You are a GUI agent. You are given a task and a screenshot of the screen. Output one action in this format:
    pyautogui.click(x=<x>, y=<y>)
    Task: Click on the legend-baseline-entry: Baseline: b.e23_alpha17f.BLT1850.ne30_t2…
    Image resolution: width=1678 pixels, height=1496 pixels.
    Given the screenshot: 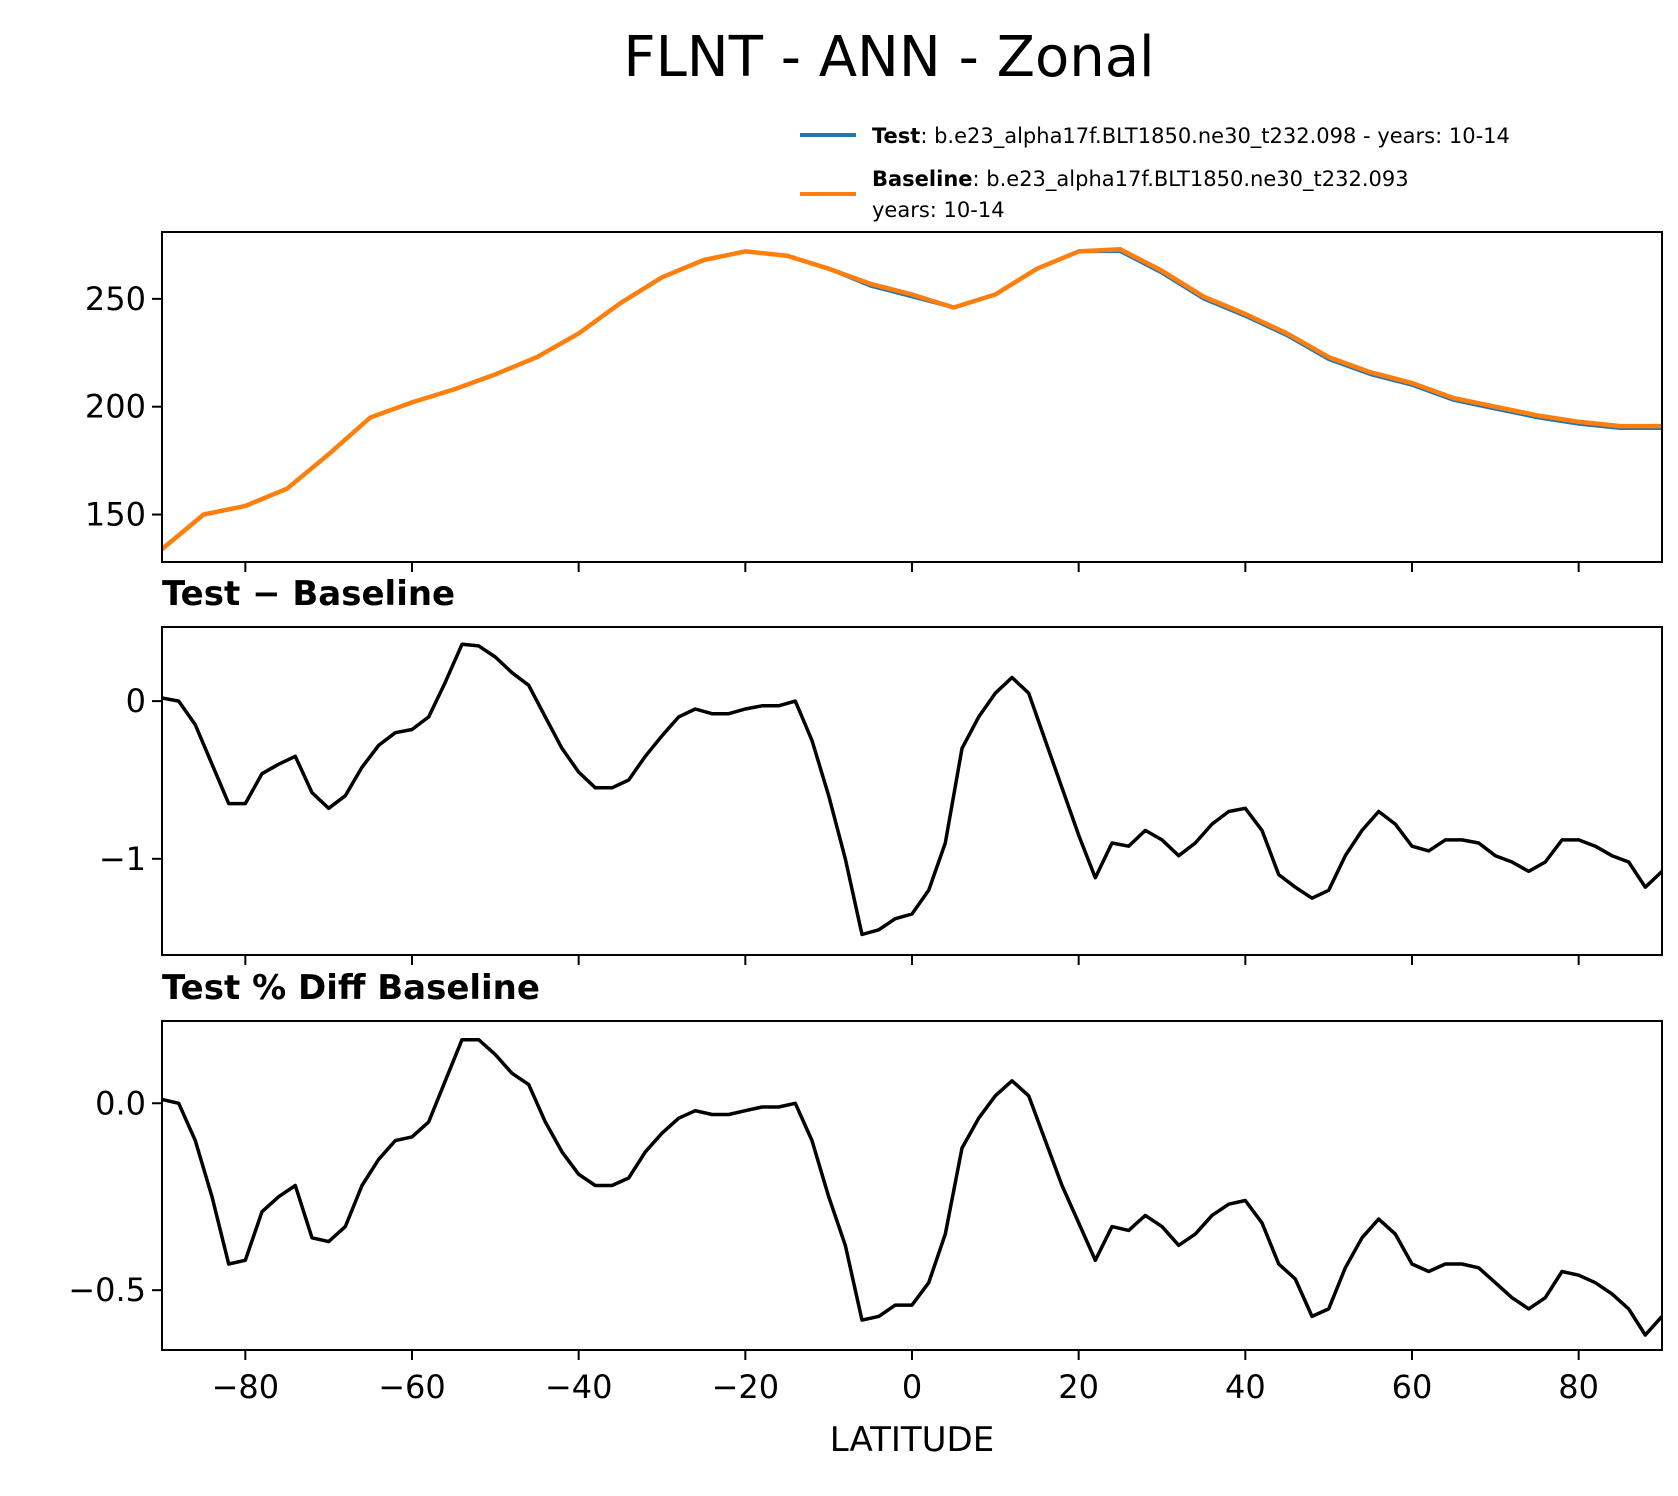 What is the action you would take?
    pyautogui.click(x=1140, y=179)
    